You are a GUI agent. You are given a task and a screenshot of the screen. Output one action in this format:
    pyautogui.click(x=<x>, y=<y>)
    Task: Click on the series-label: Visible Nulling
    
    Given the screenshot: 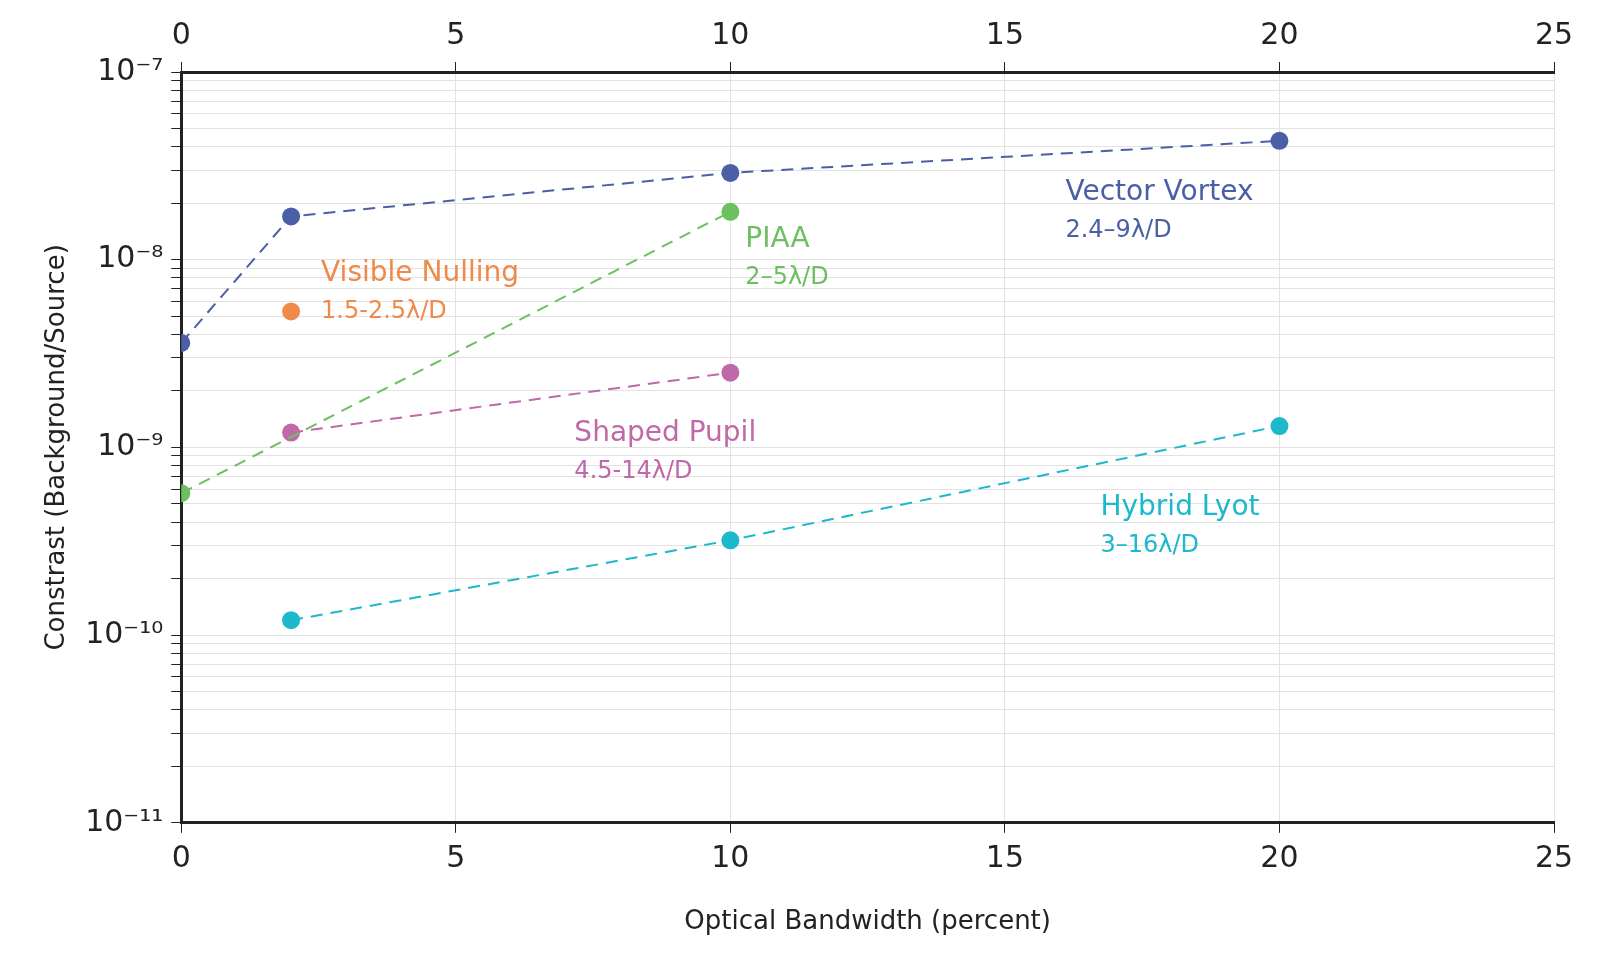 What is the action you would take?
    pyautogui.click(x=420, y=271)
    